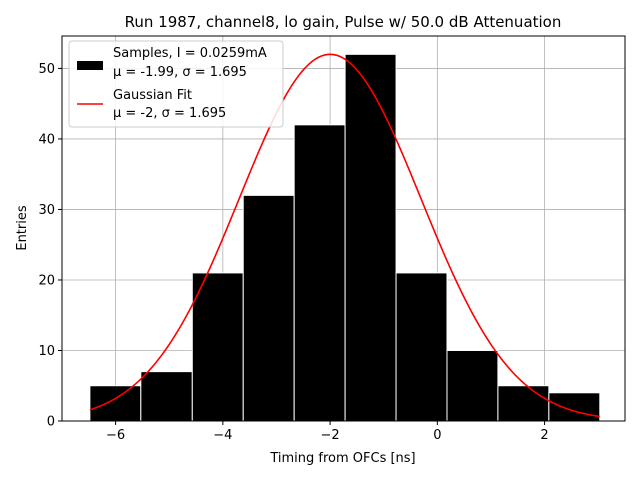 This screenshot has height=480, width=640. I want to click on legend-histogram-label-line1: Samples, I = 0.0259mA, so click(190, 53).